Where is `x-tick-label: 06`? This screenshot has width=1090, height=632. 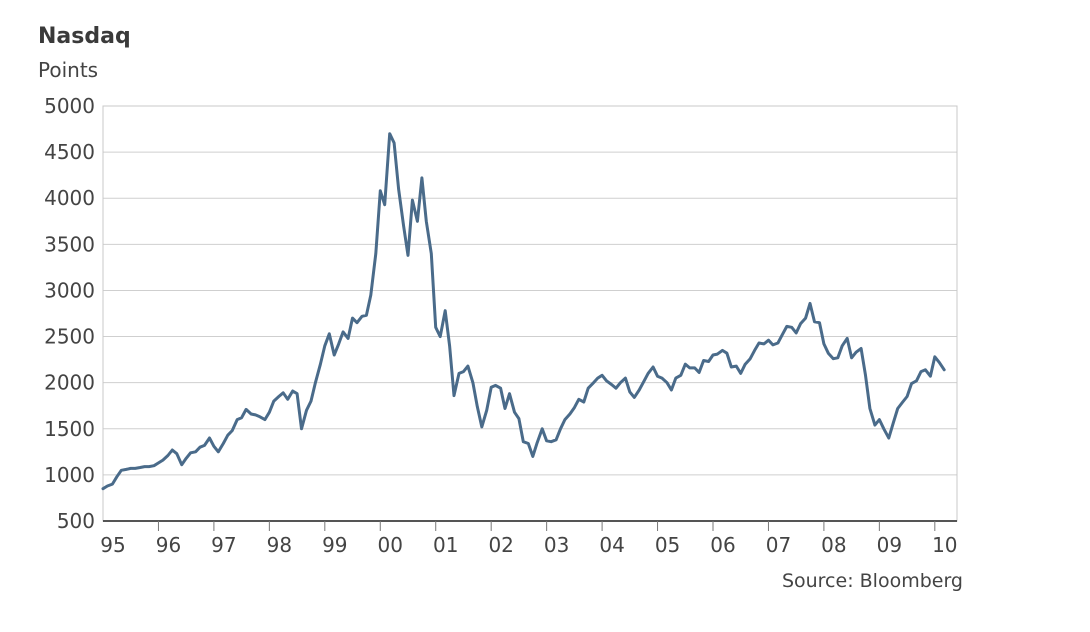 x-tick-label: 06 is located at coordinates (722, 545).